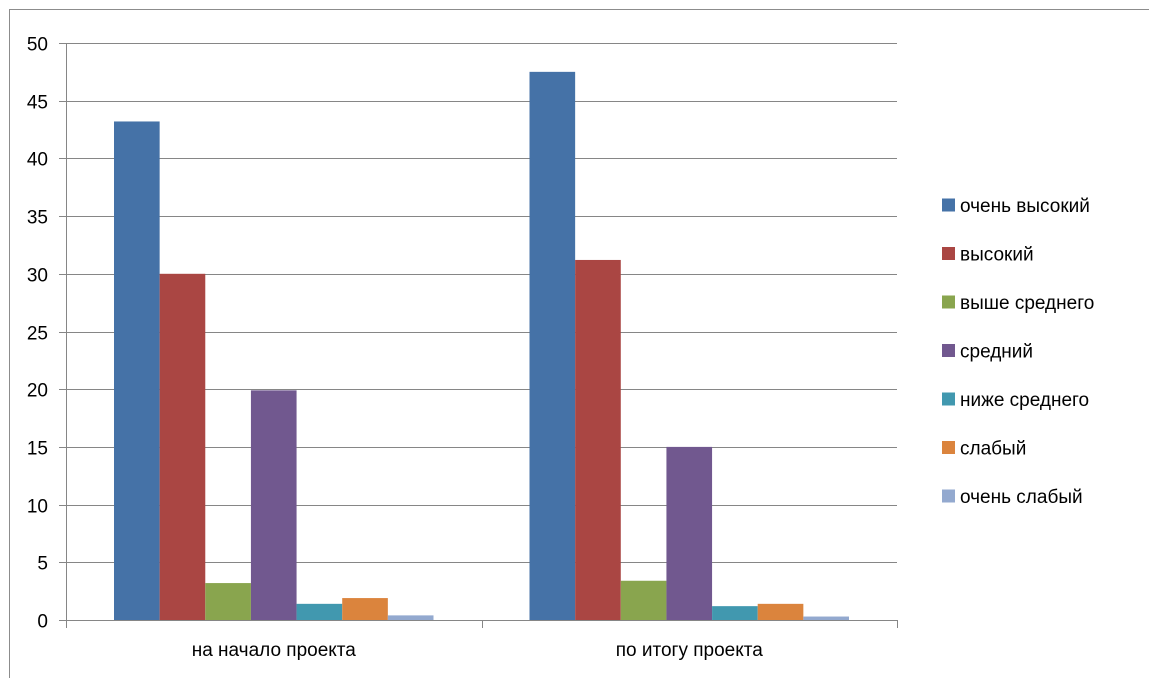 This screenshot has width=1149, height=678. I want to click on y-tick-label: 15, so click(37, 449).